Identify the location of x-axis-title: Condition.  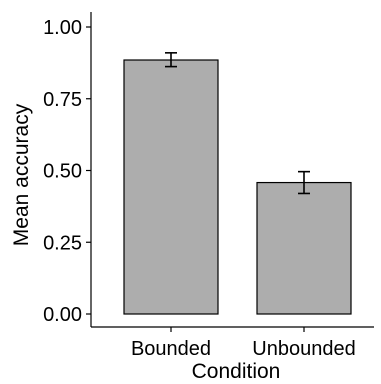
(236, 371).